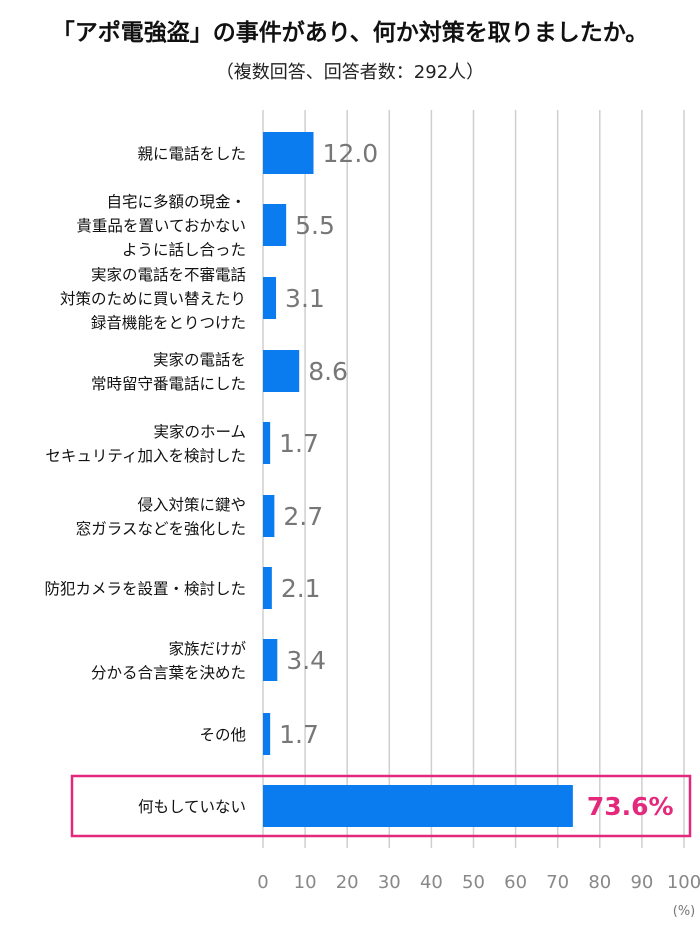 The width and height of the screenshot is (700, 928). What do you see at coordinates (315, 225) in the screenshot?
I see `value-label: 5.5` at bounding box center [315, 225].